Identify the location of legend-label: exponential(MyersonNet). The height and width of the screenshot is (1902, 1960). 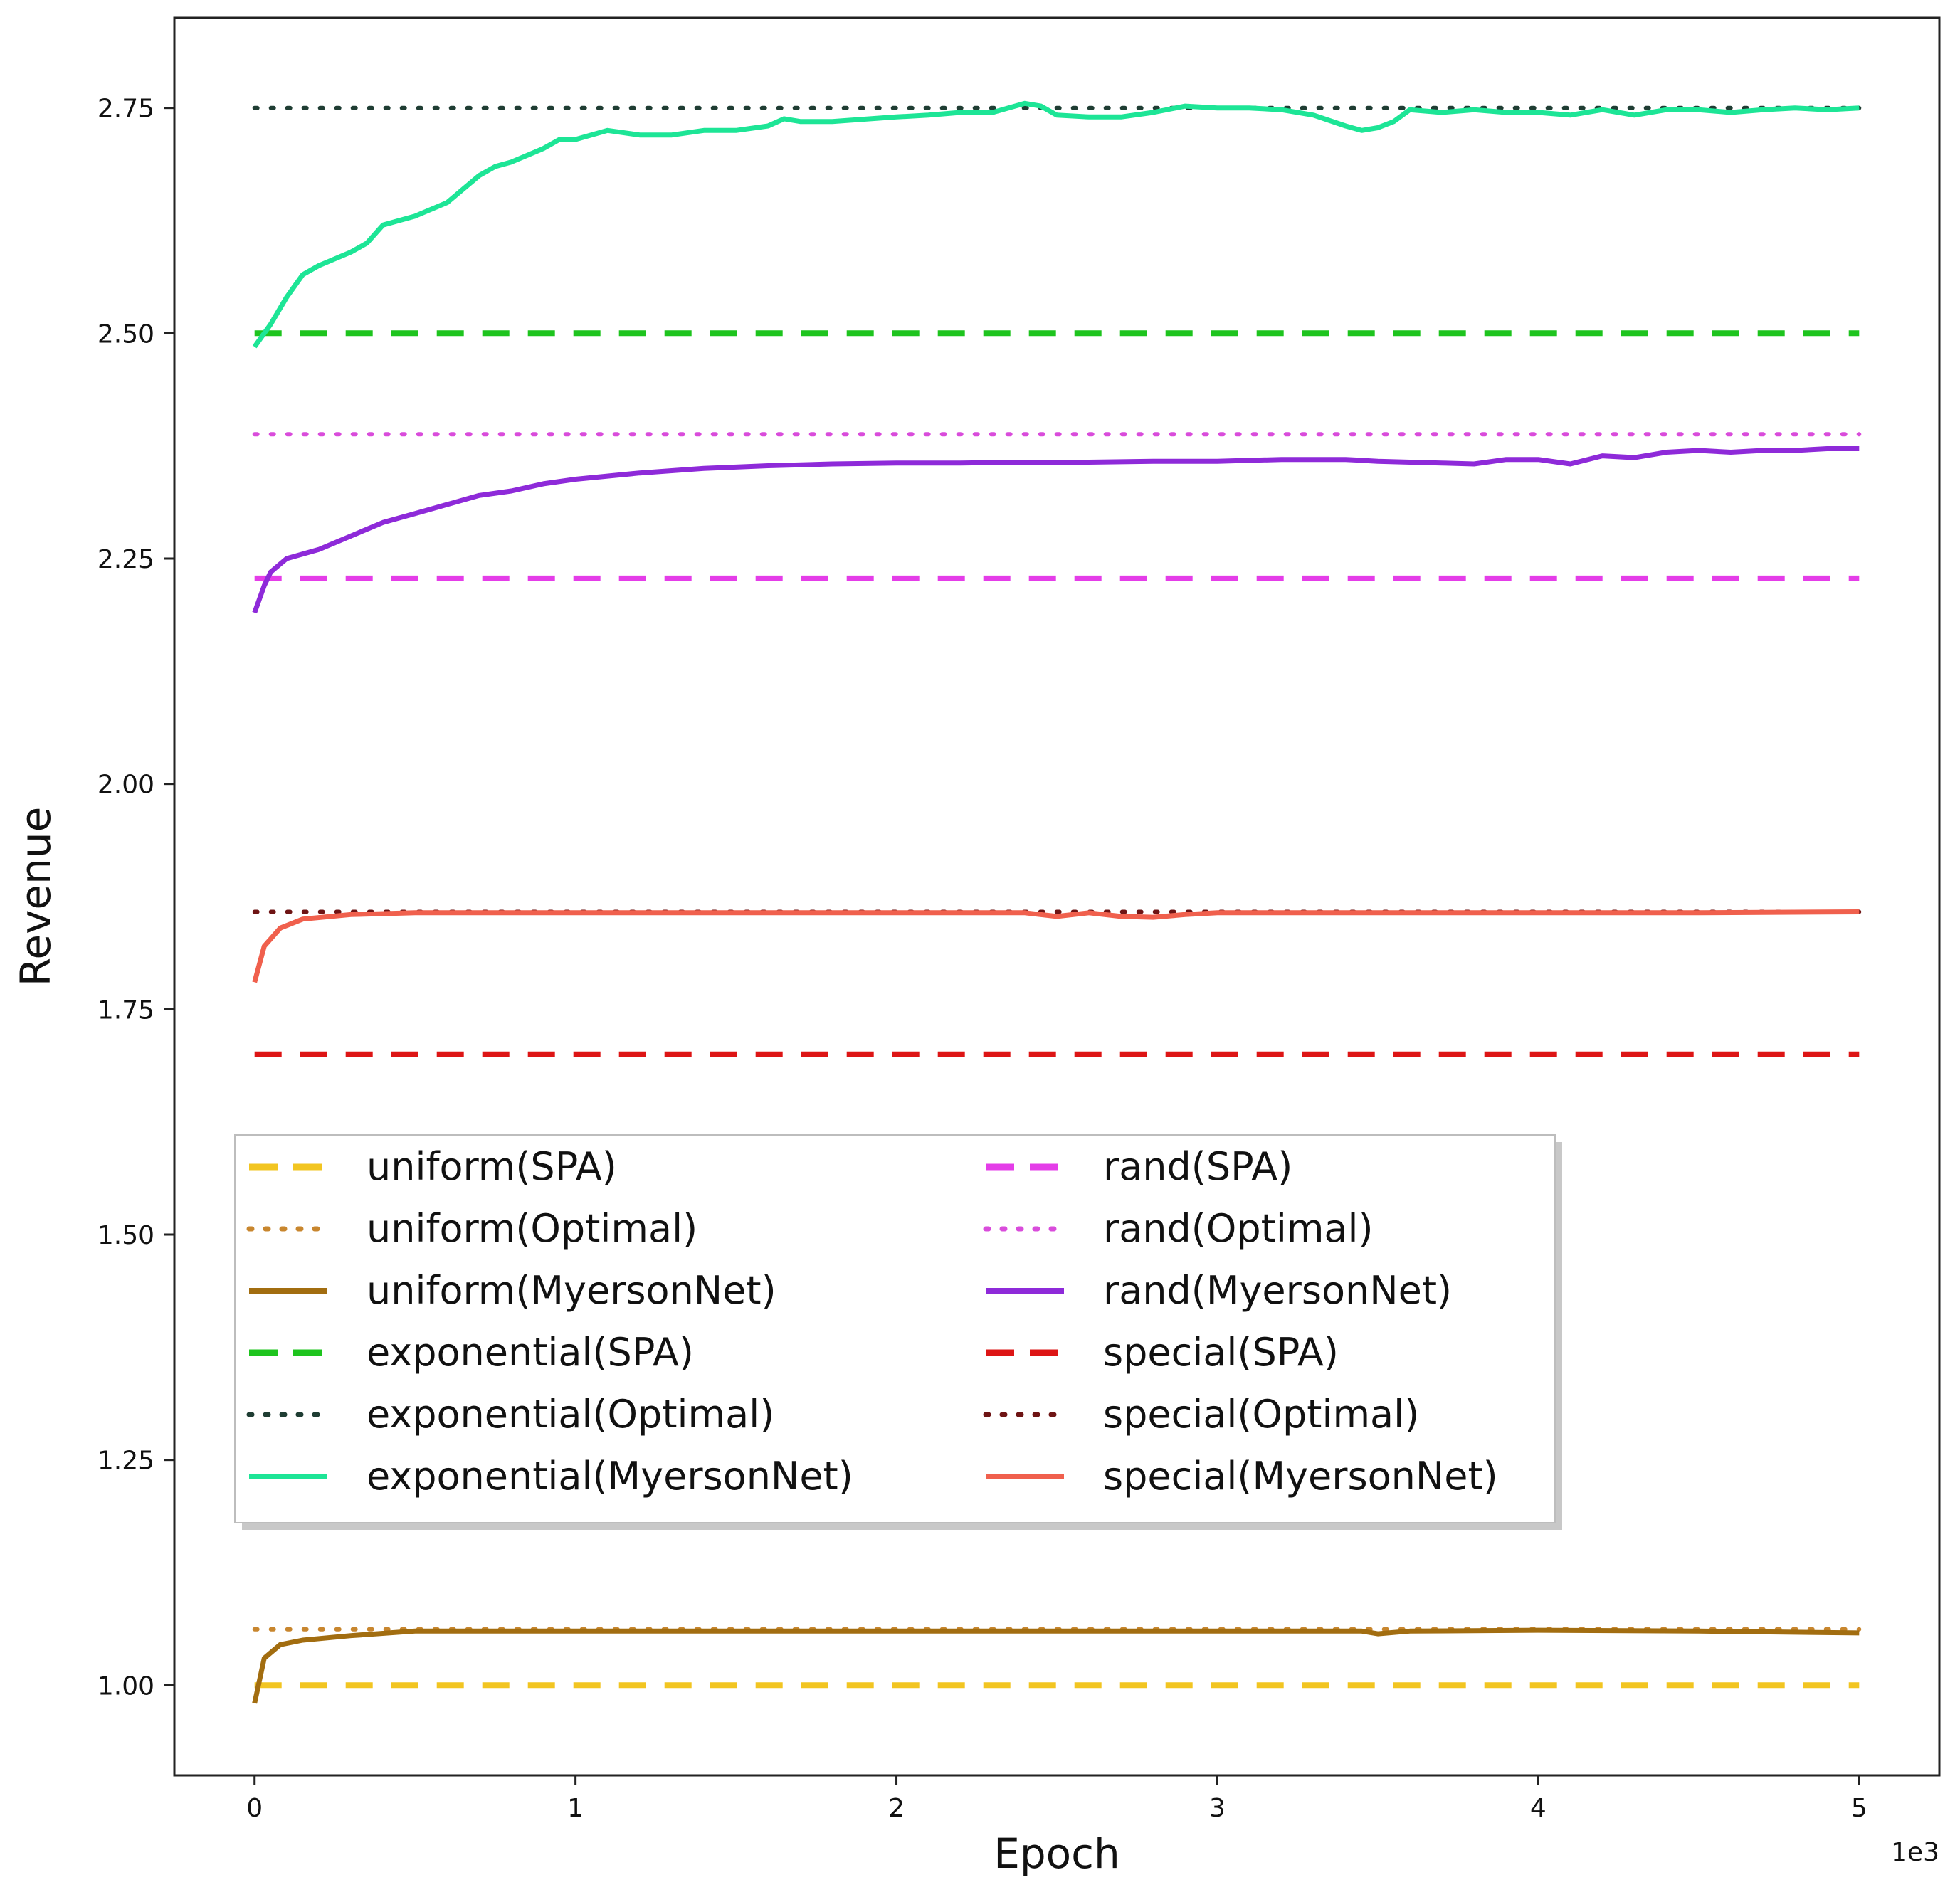
(610, 1476).